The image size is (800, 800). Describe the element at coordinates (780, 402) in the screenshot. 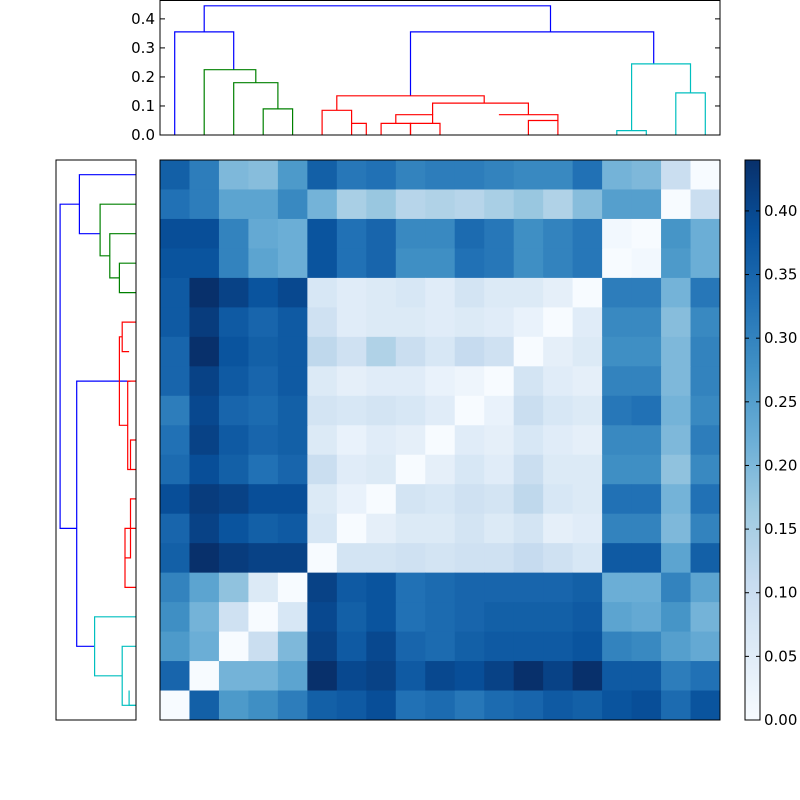

I see `colorbar-tick-label: 0.25` at that location.